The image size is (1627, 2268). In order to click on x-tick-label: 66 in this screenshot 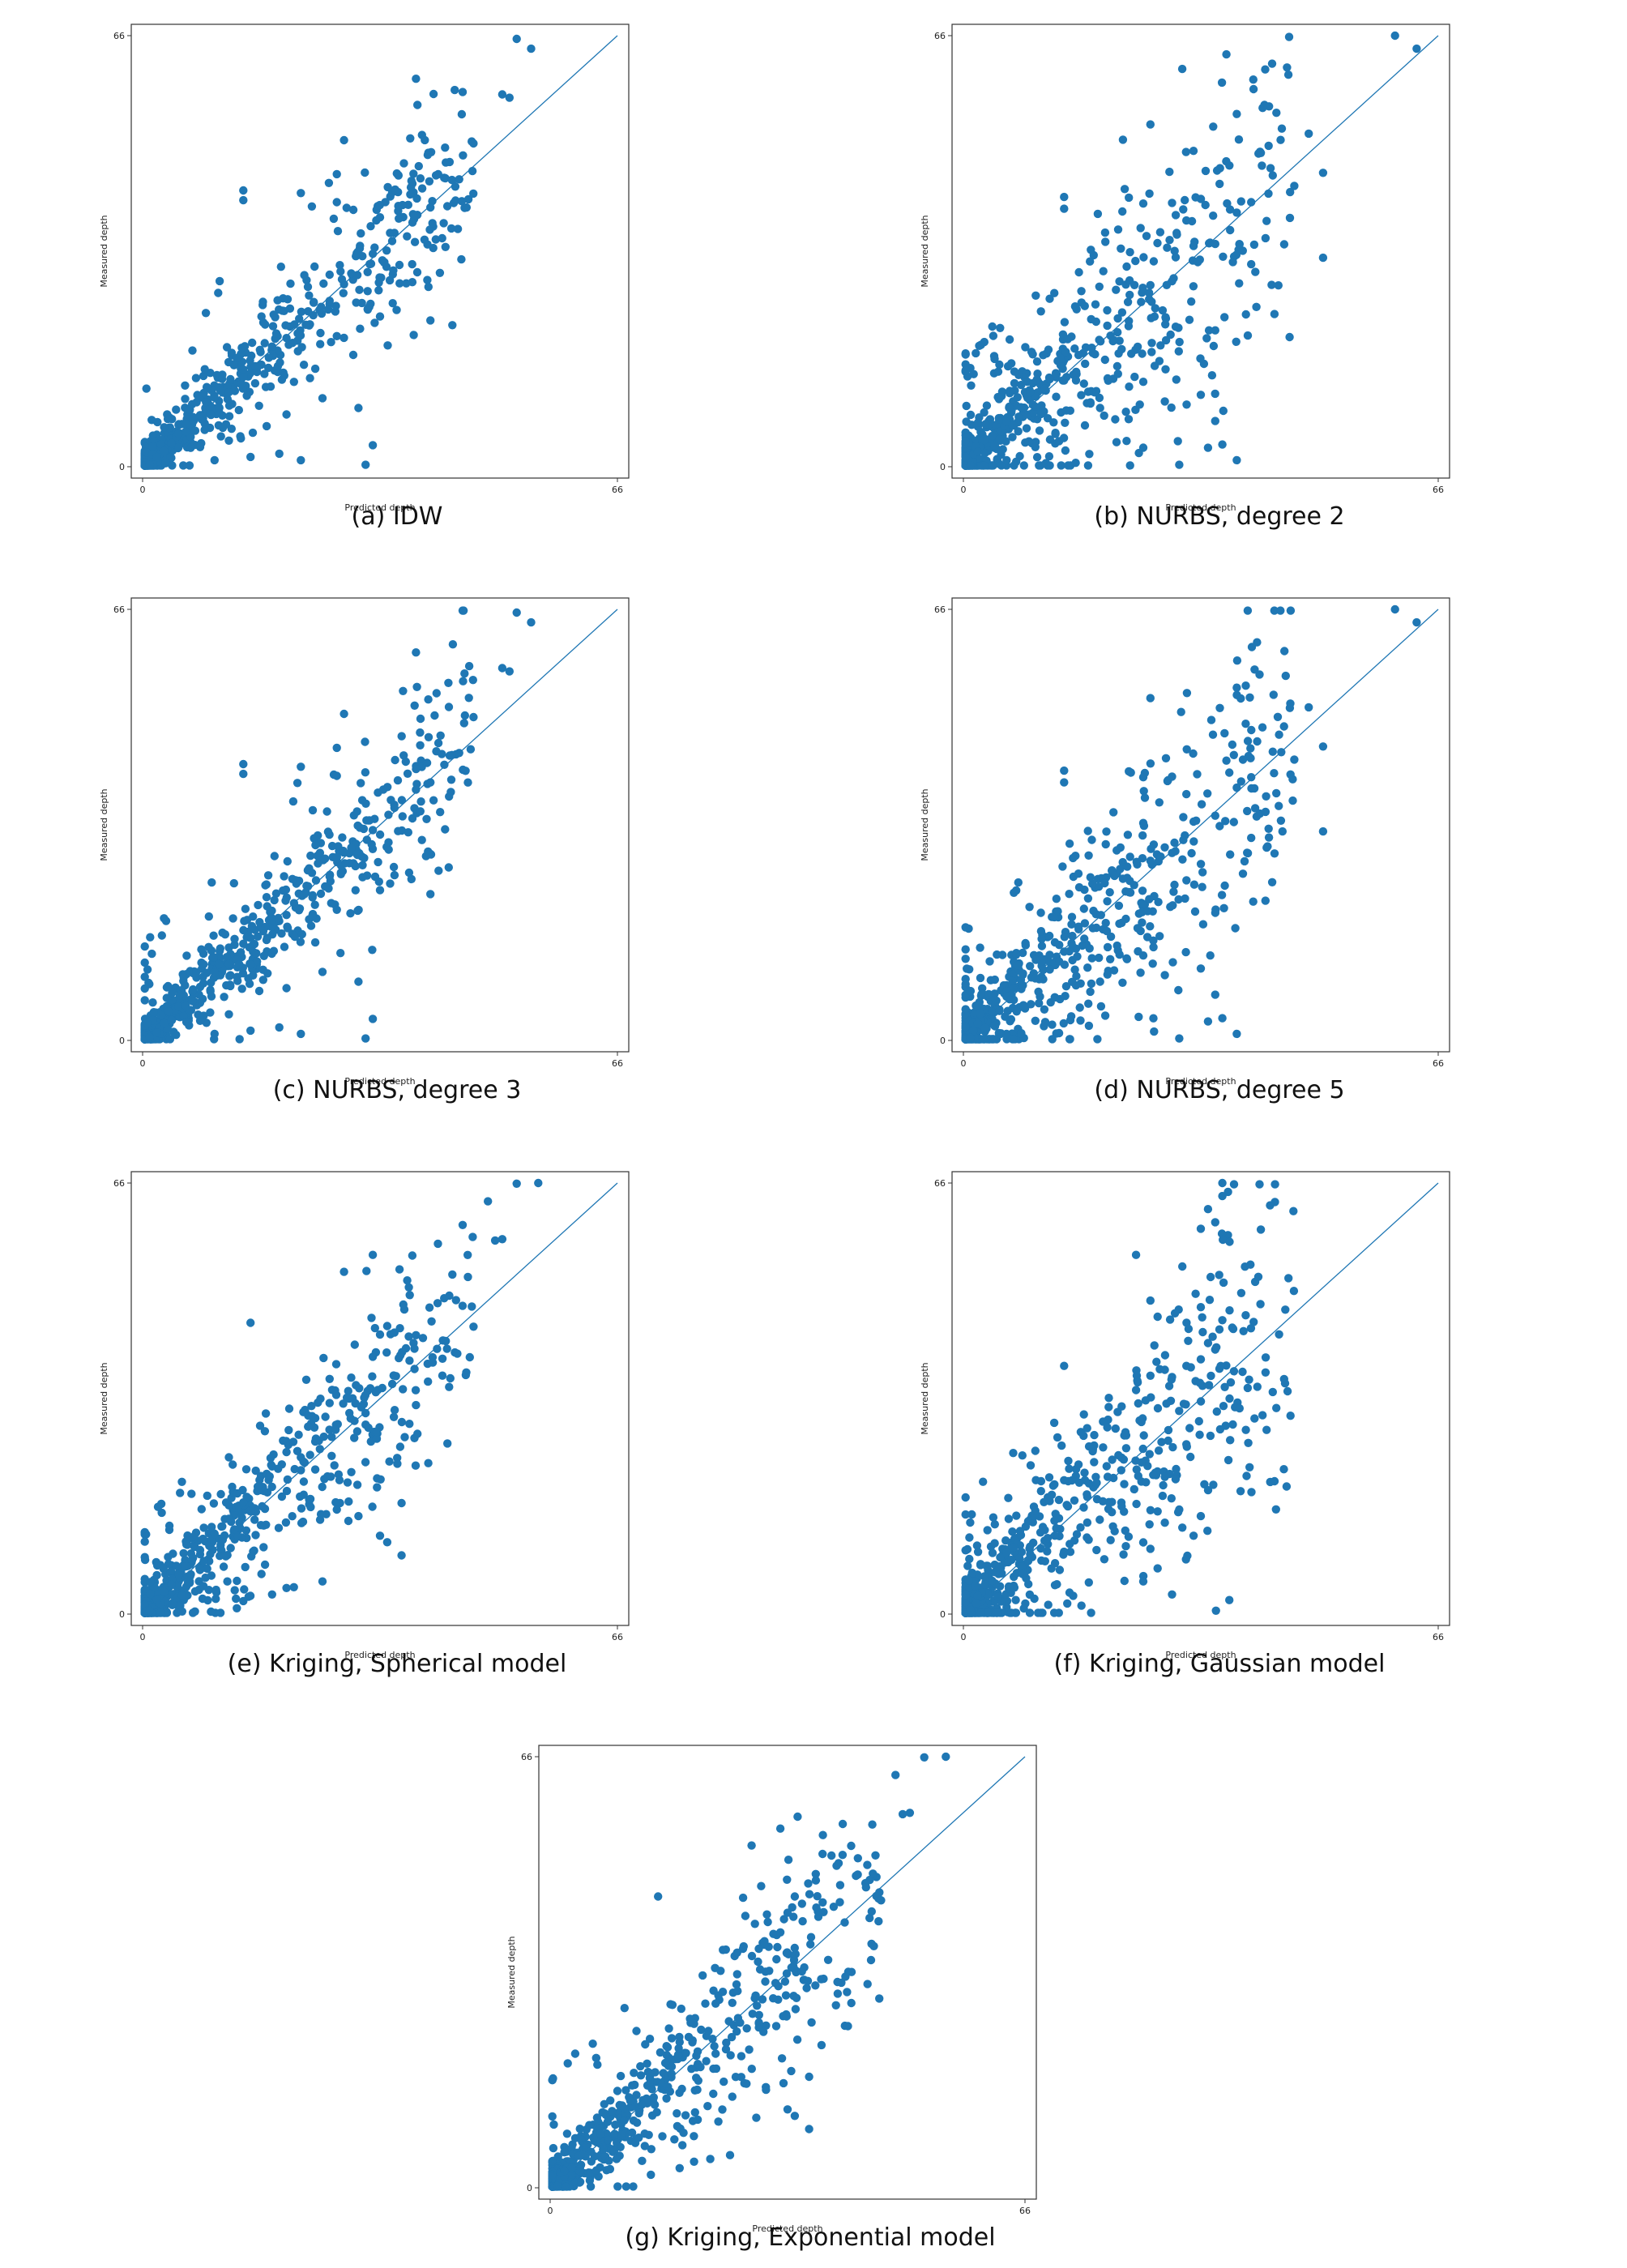, I will do `click(1438, 1063)`.